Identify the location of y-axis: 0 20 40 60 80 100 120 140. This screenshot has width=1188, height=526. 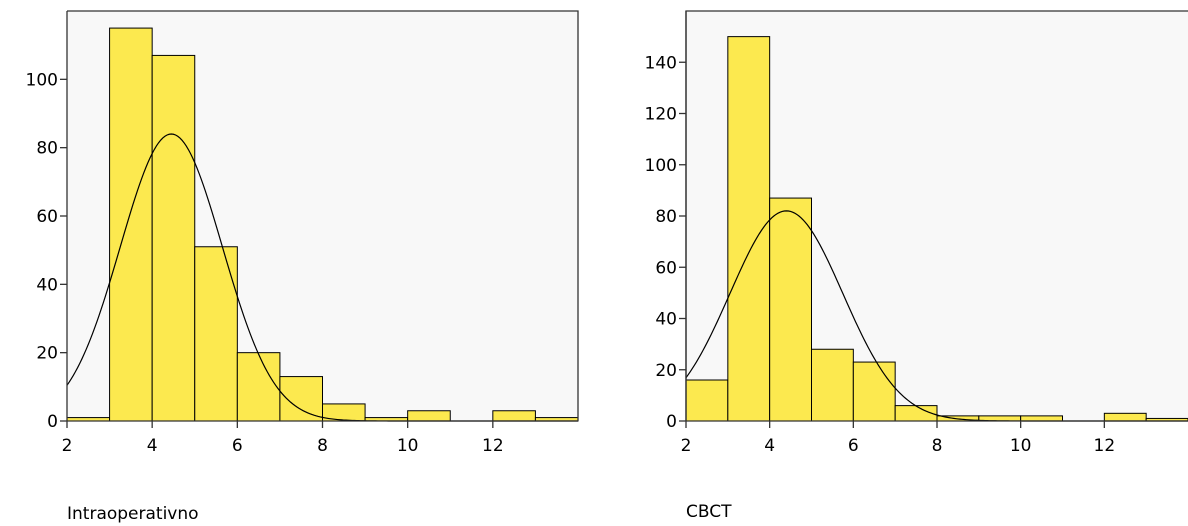
(666, 221).